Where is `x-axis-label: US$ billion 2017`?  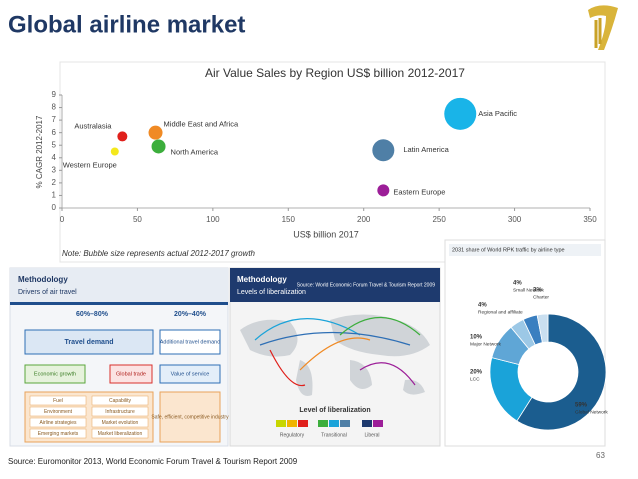
x-axis-label: US$ billion 2017 is located at coordinates (326, 234).